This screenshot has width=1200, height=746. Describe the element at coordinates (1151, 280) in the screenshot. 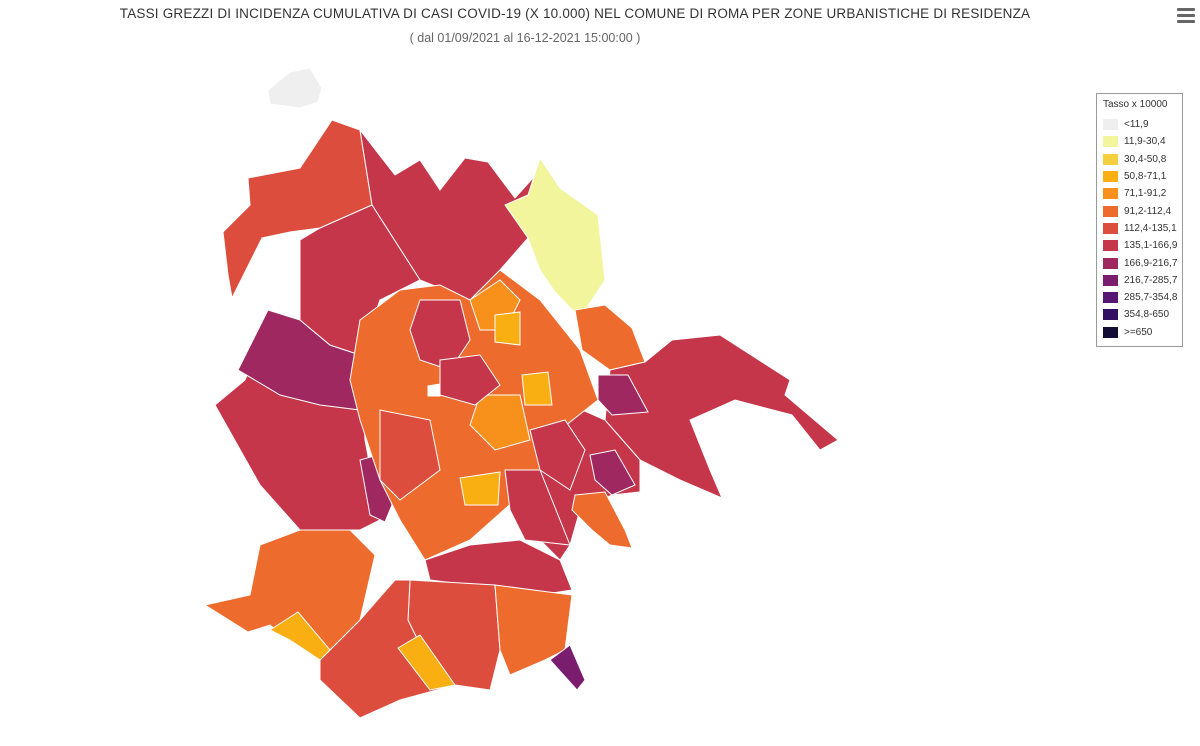

I see `legend-label: 216,7-285,7` at that location.